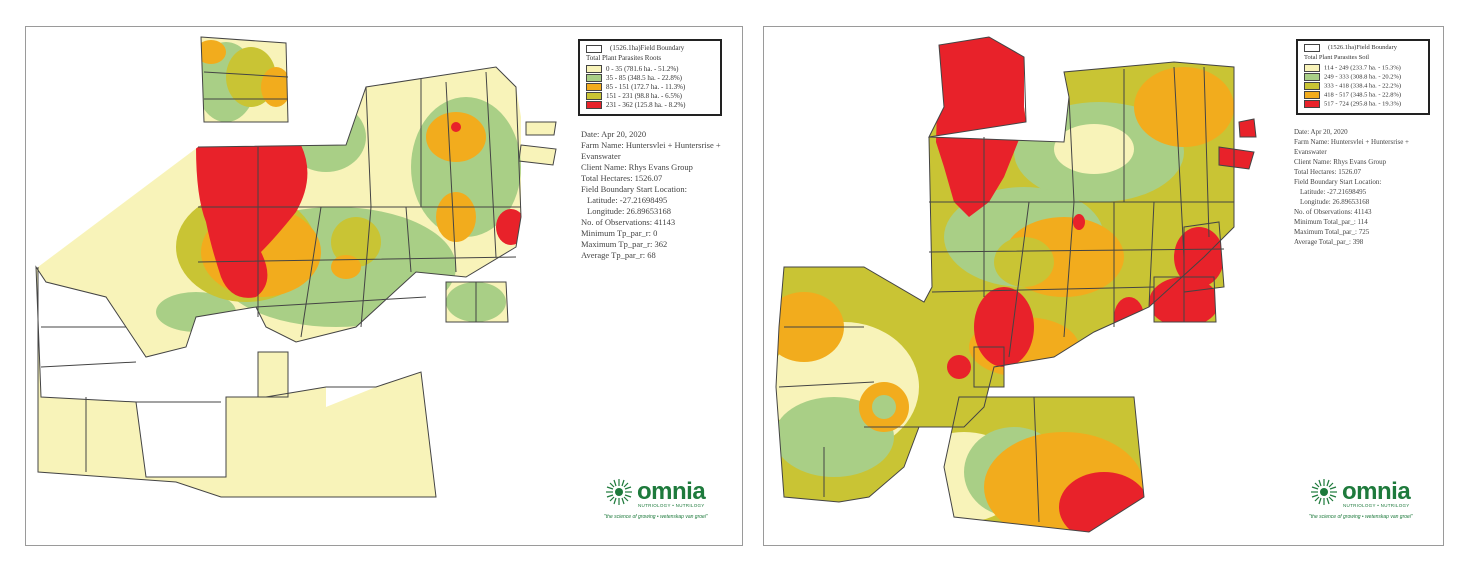  I want to click on legend-class: 231 - 362 (125.8 ha. - 8.2%), so click(650, 105).